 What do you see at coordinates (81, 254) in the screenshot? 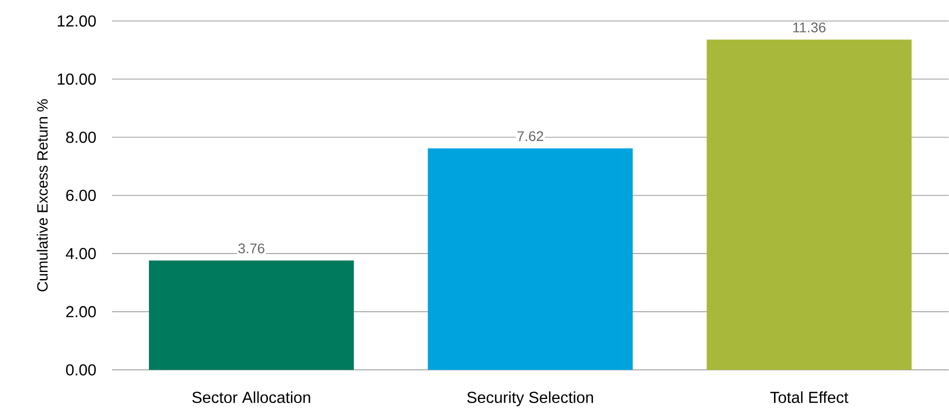
I see `y-tick-label: 4.00` at bounding box center [81, 254].